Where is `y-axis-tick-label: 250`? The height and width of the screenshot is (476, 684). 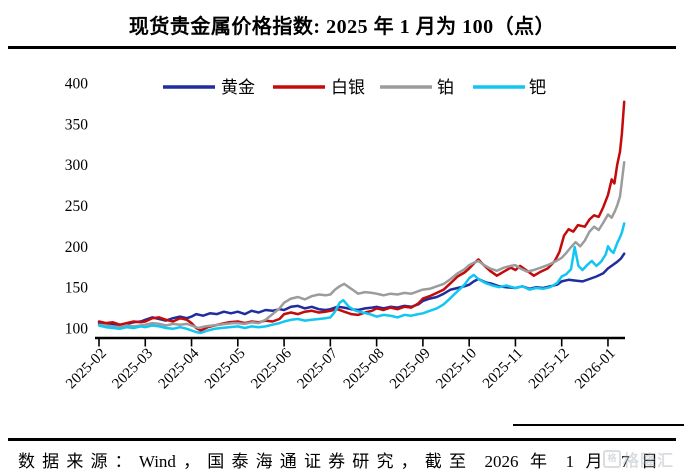
y-axis-tick-label: 250 is located at coordinates (77, 206).